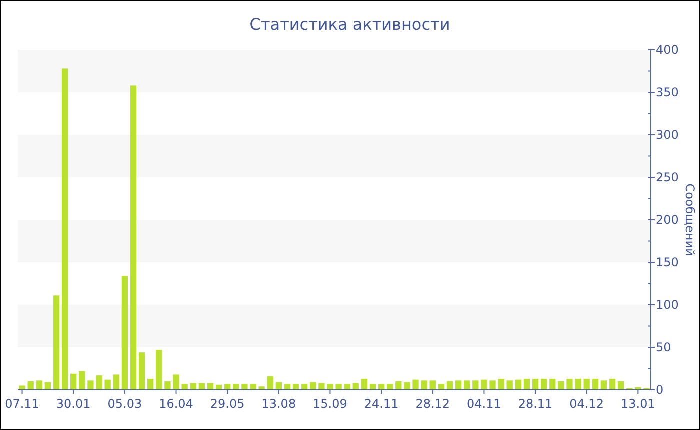 Image resolution: width=700 pixels, height=430 pixels. What do you see at coordinates (667, 50) in the screenshot?
I see `y-tick-label: 400` at bounding box center [667, 50].